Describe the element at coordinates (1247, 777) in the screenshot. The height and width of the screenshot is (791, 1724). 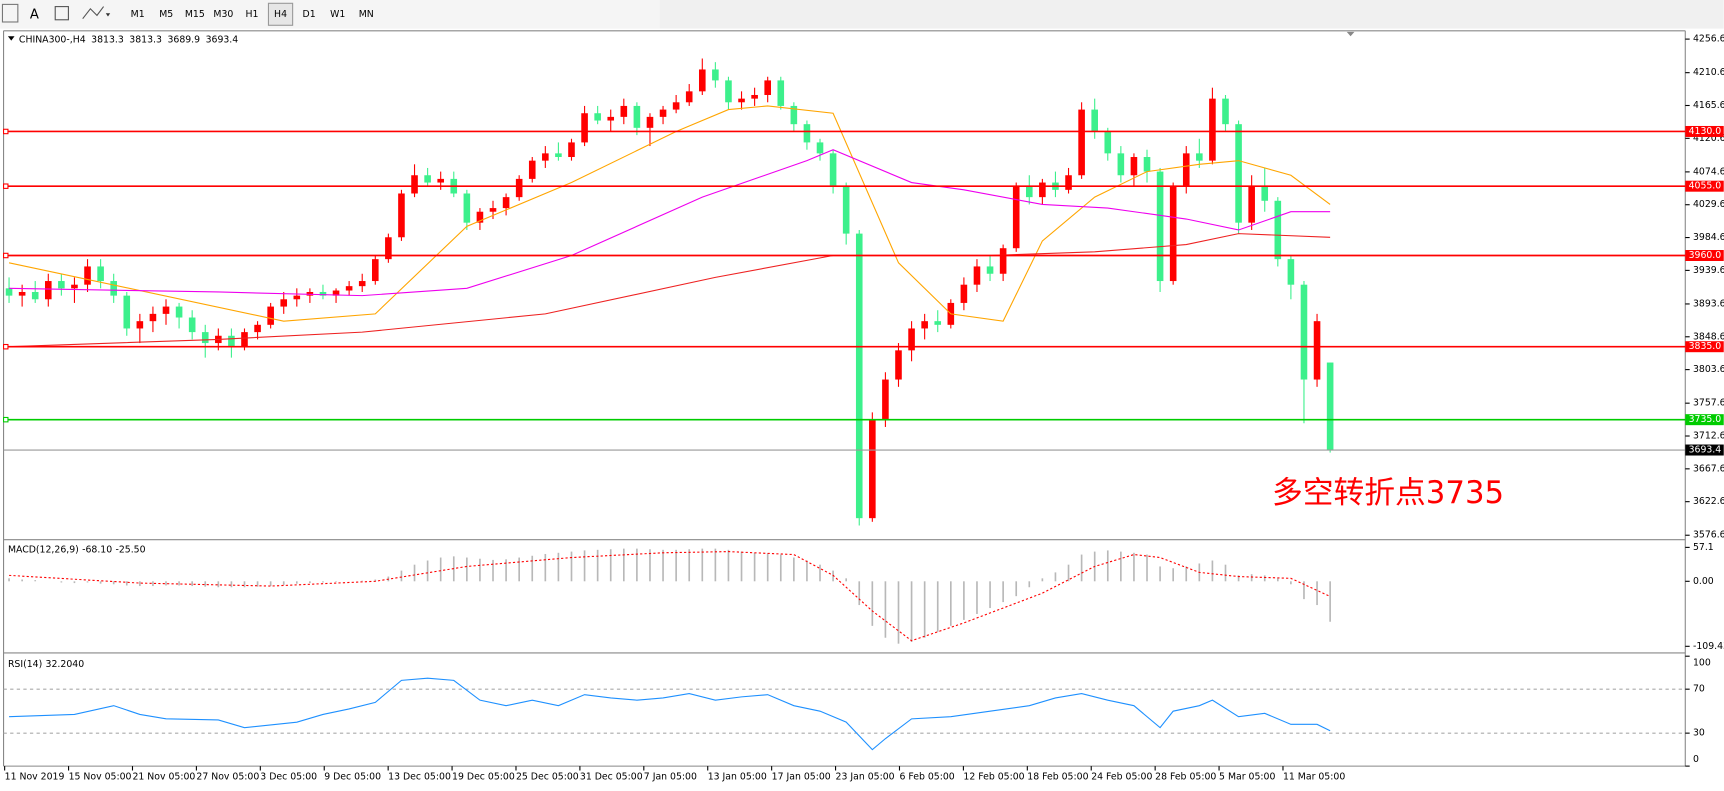
I see `date-label: 5 Mar 05:00` at that location.